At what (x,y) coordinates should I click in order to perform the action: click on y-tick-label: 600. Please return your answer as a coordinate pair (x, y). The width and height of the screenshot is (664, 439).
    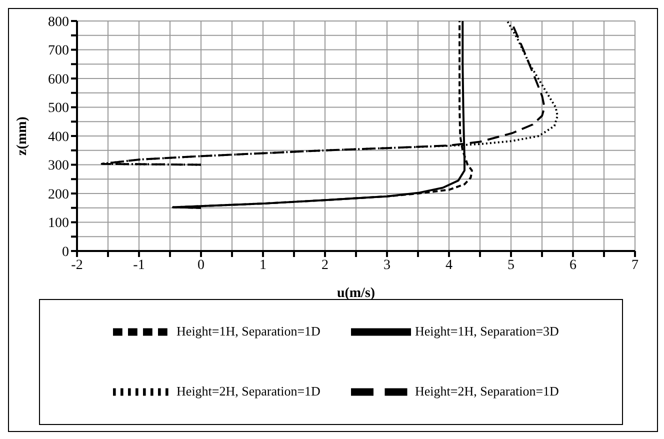
    Looking at the image, I should click on (58, 80).